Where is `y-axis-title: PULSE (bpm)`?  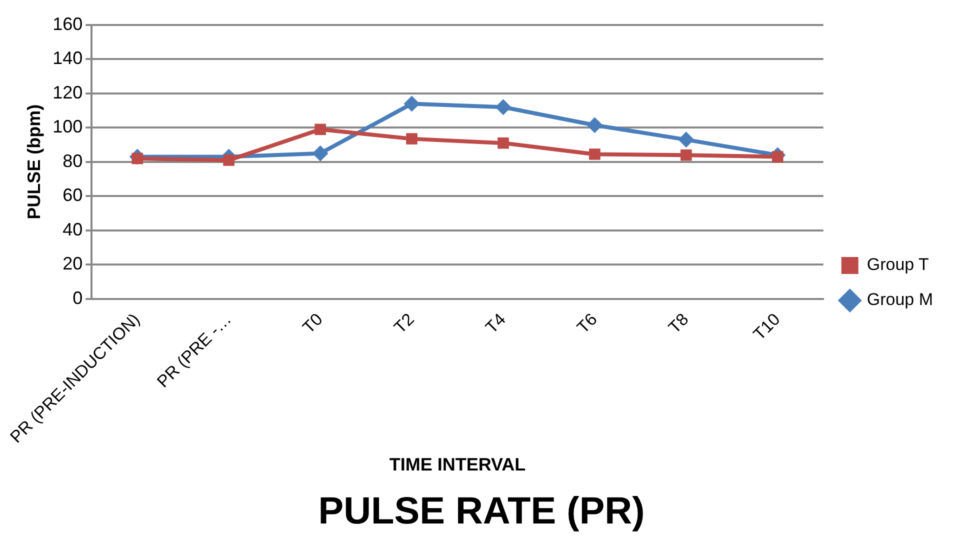
y-axis-title: PULSE (bpm) is located at coordinates (34, 162).